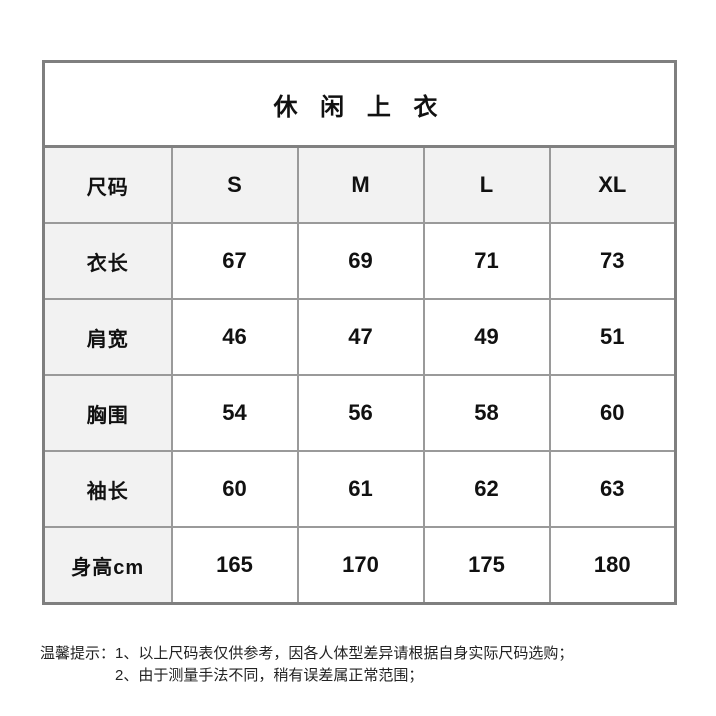 The image size is (716, 716). I want to click on table-title-row: 休 闲 上 衣, so click(359, 104).